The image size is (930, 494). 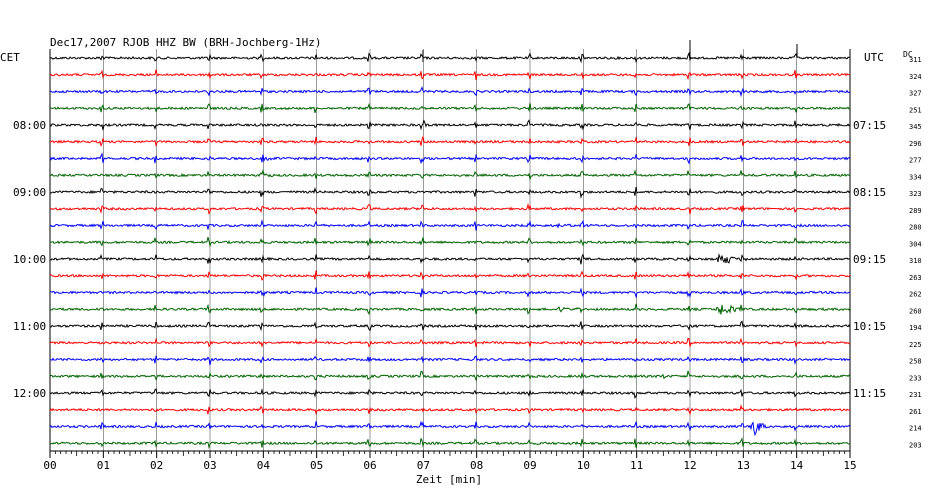 What do you see at coordinates (49, 465) in the screenshot?
I see `x-tick-label: 00` at bounding box center [49, 465].